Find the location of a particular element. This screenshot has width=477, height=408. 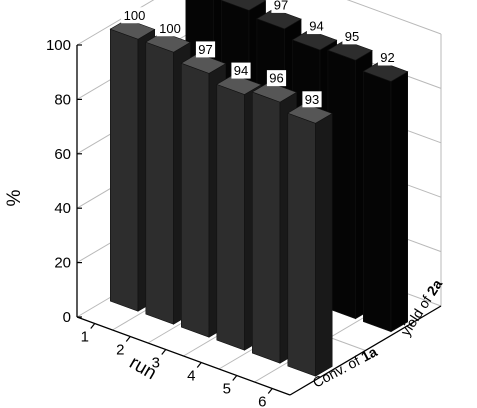

y-tick-label: 40 is located at coordinates (62, 208).